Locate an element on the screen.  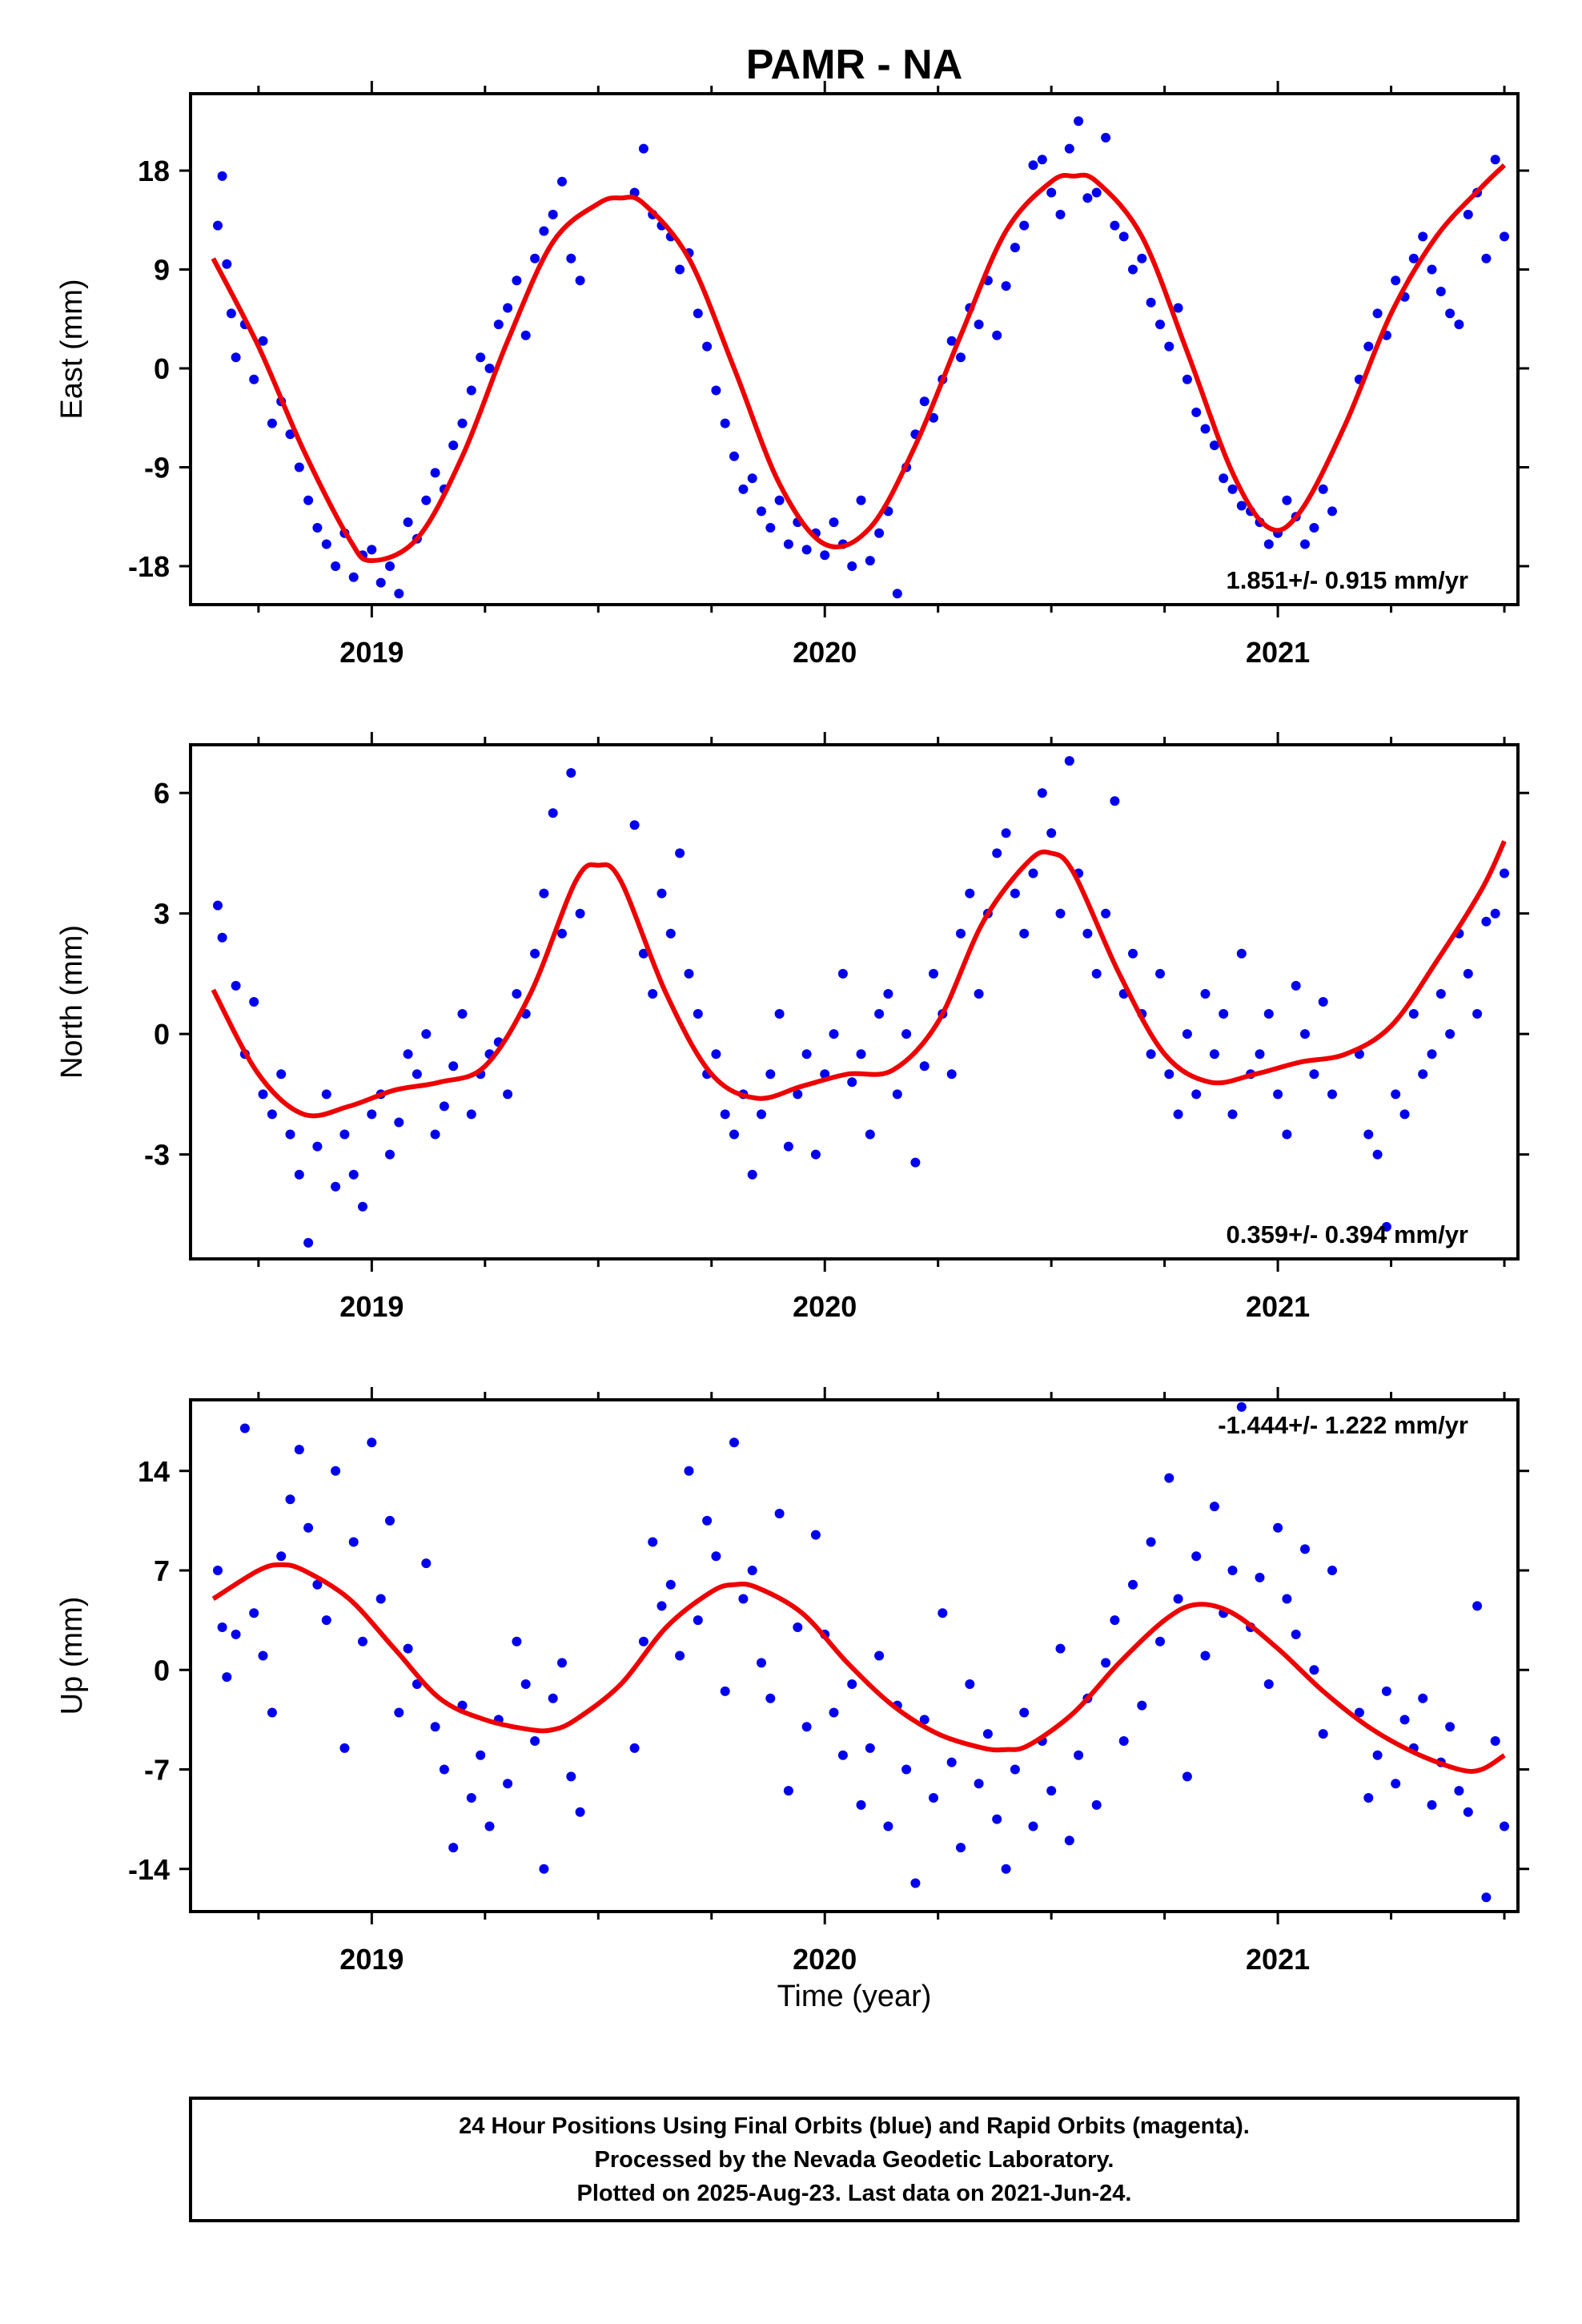
north-y-axis-label: North (mm) is located at coordinates (72, 1002).